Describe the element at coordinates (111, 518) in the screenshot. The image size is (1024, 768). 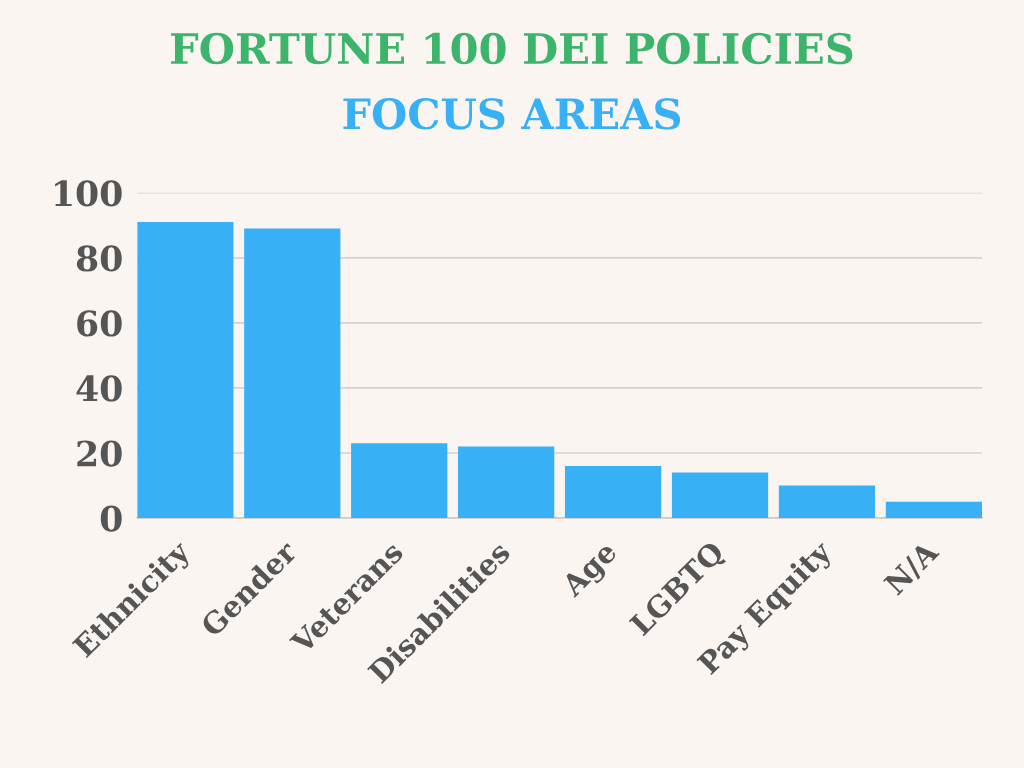
I see `y-tick-label: 0` at that location.